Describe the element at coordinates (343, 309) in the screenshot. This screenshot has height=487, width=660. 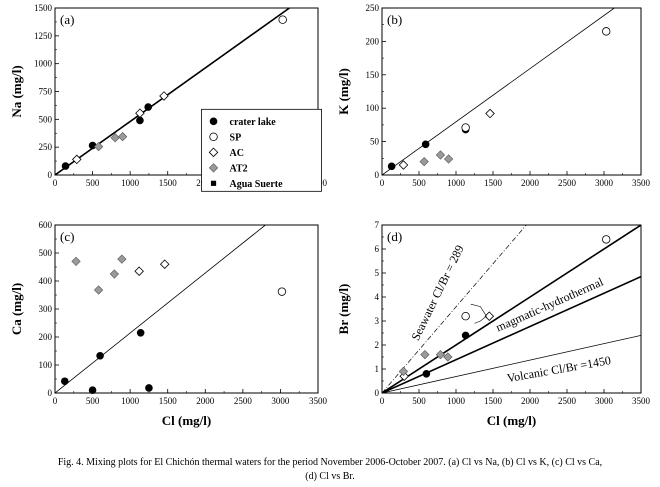
I see `y-axis-label: Br (mg/l)` at that location.